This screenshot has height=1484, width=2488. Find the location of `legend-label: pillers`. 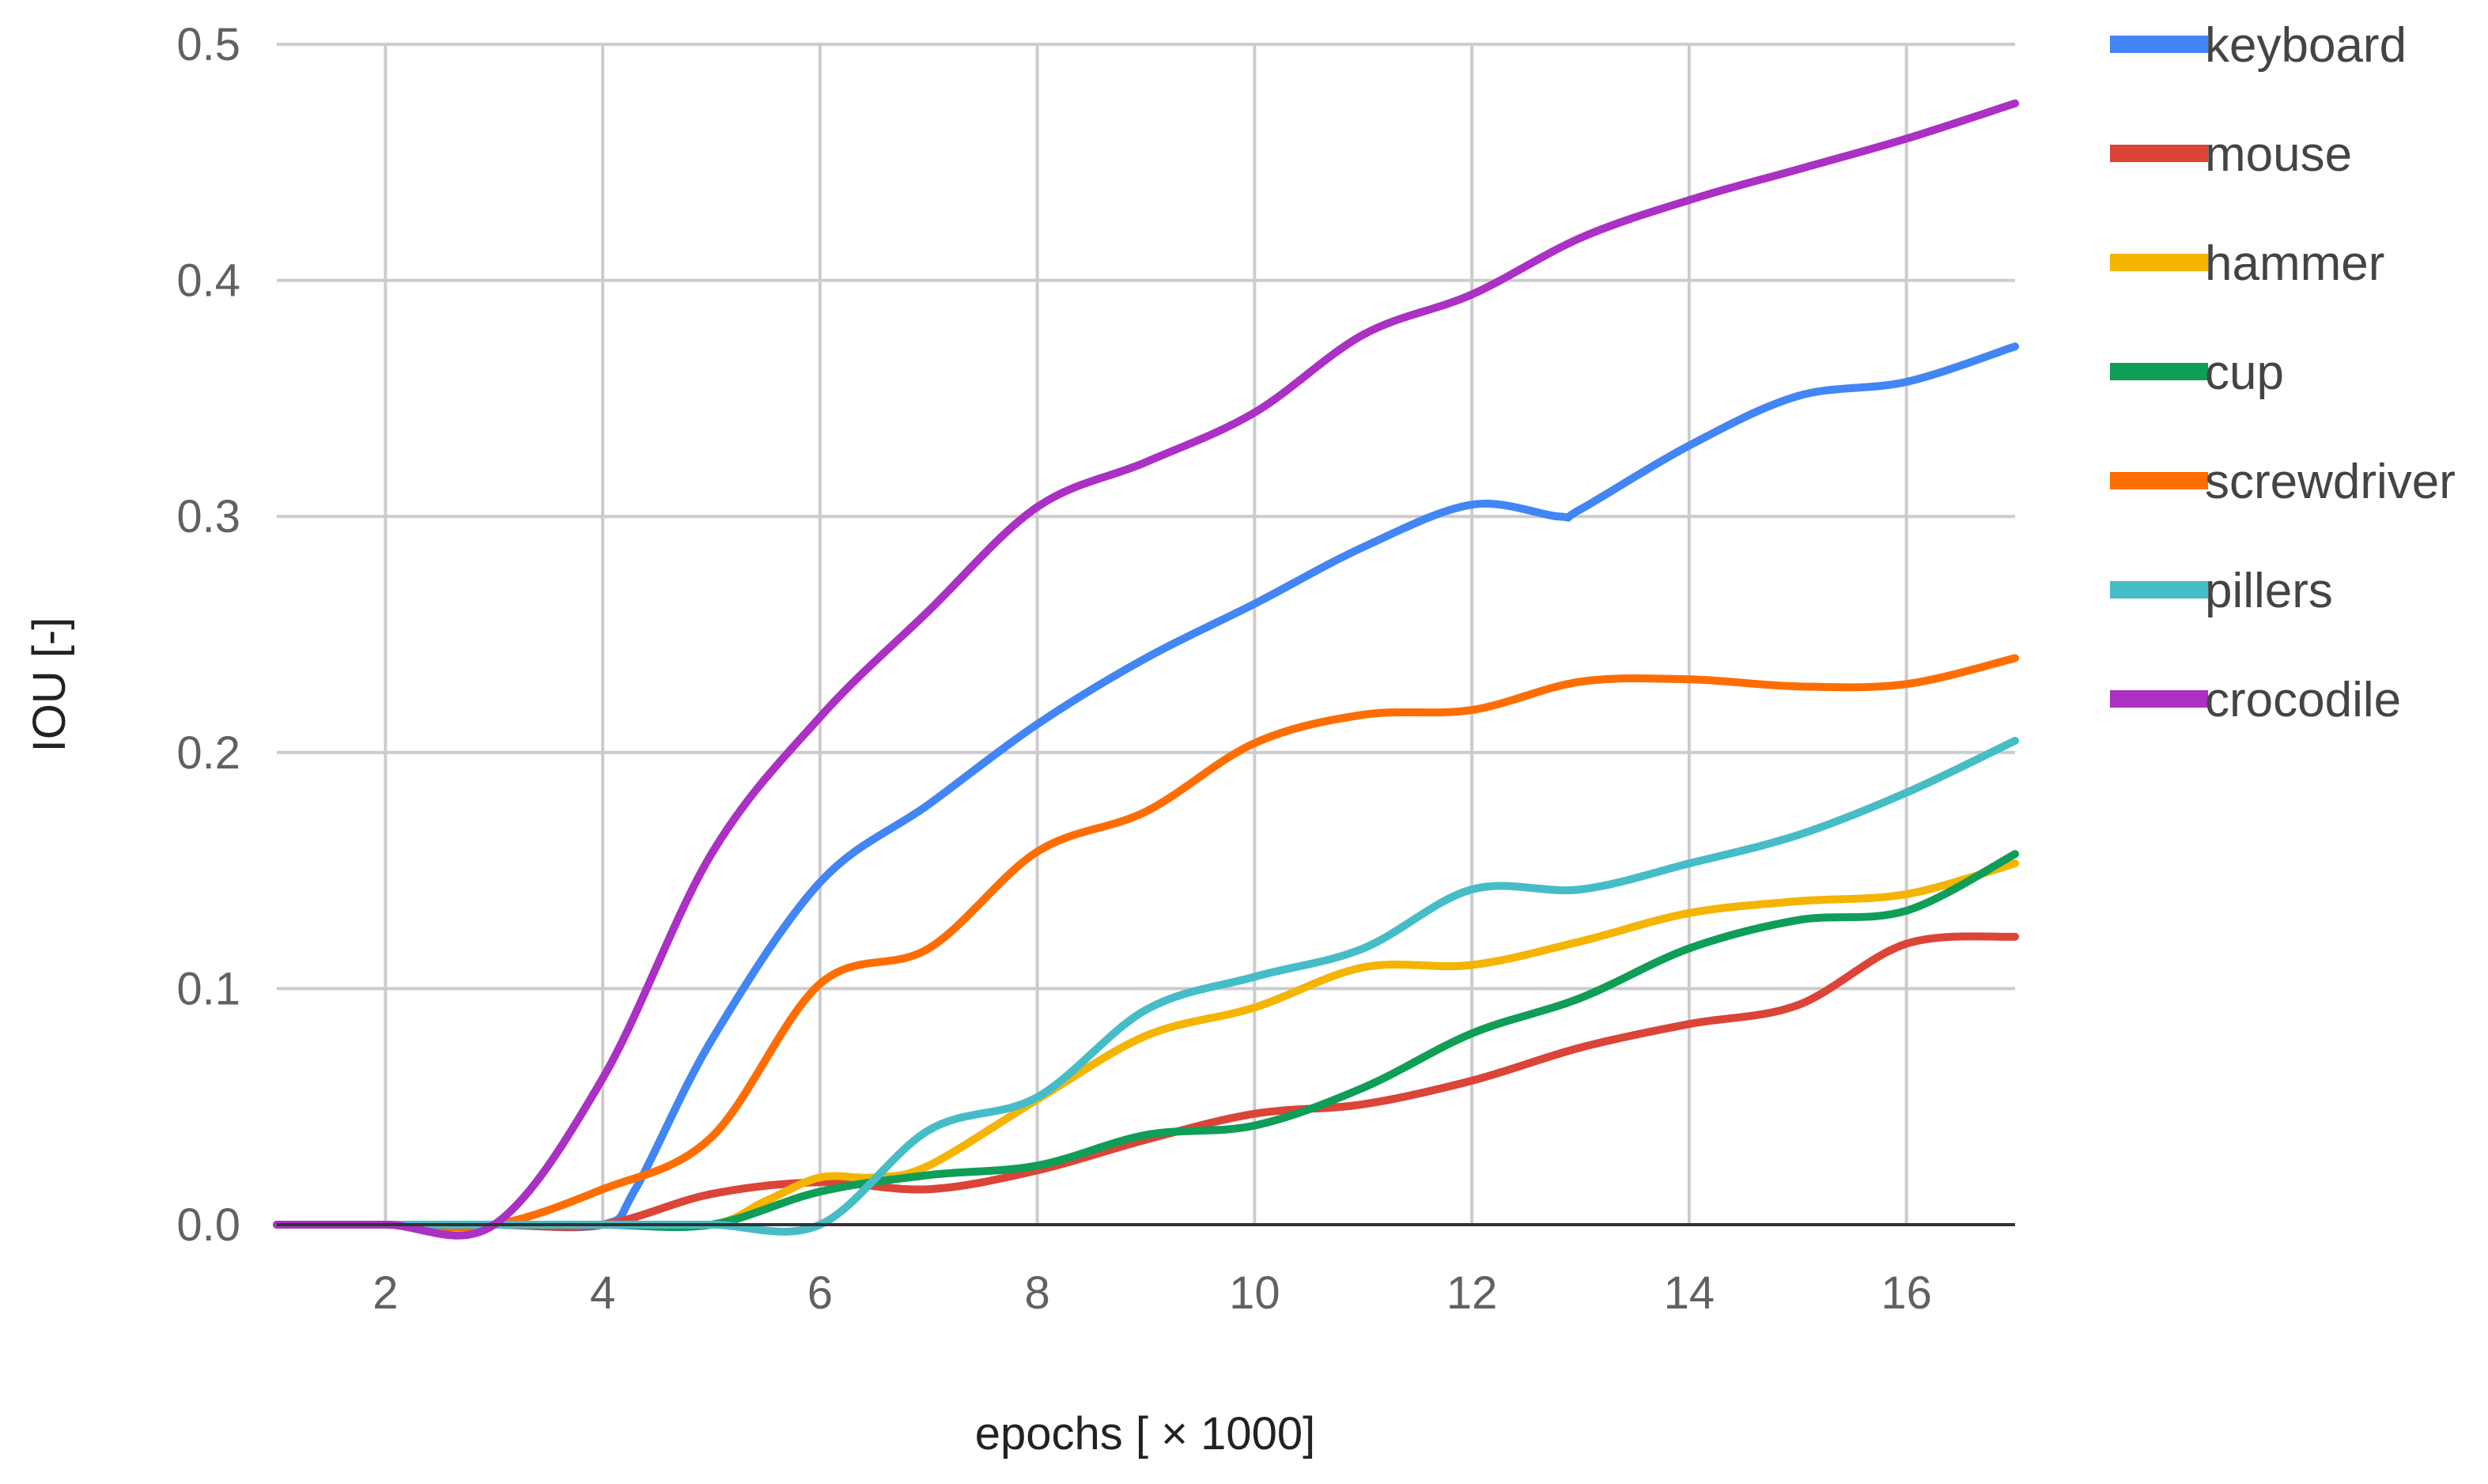

legend-label: pillers is located at coordinates (2269, 591).